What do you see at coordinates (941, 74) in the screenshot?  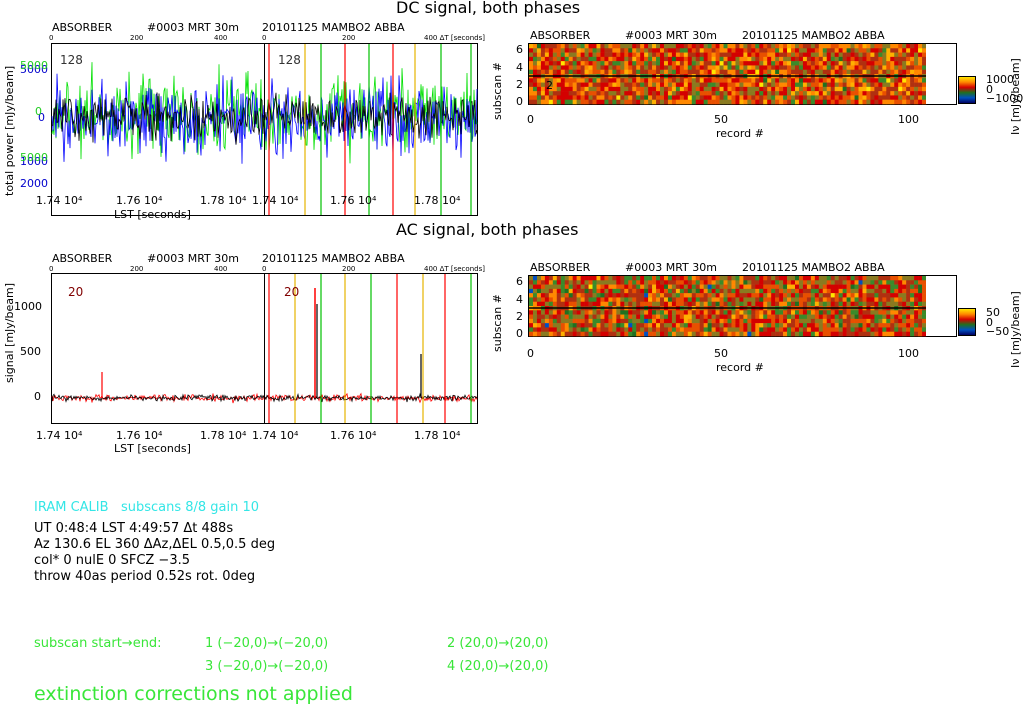 I see `dc-map-cell-blank` at bounding box center [941, 74].